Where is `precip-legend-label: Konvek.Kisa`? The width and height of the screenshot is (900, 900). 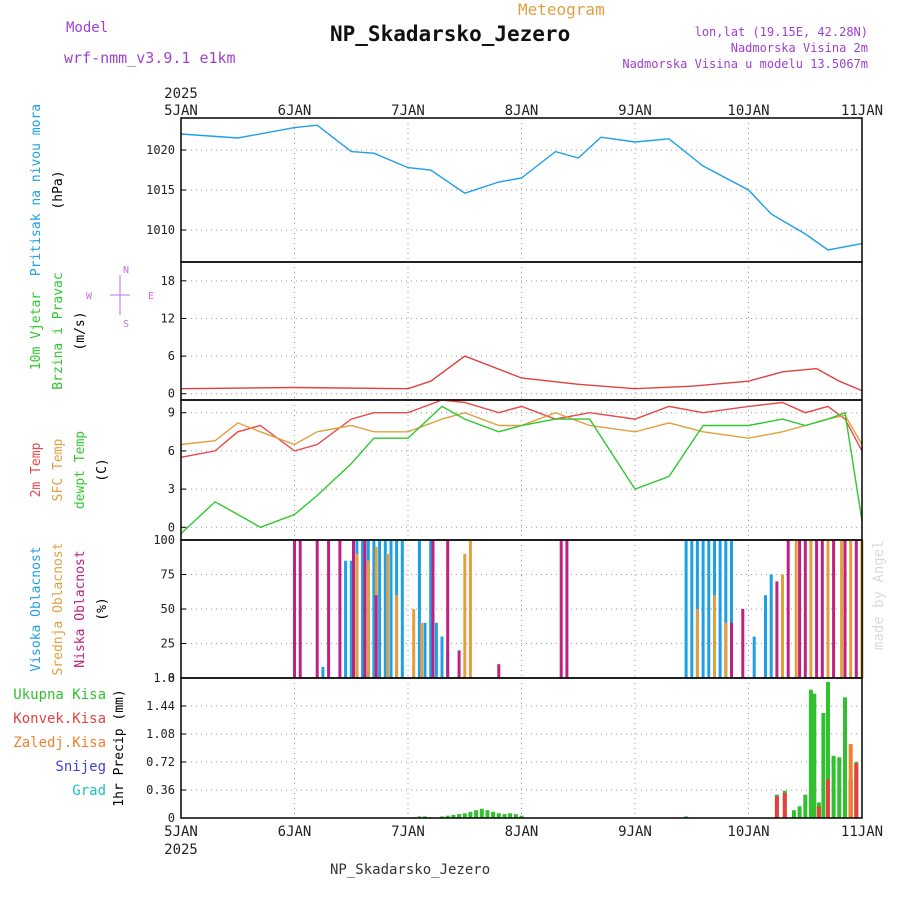 precip-legend-label: Konvek.Kisa is located at coordinates (59, 719).